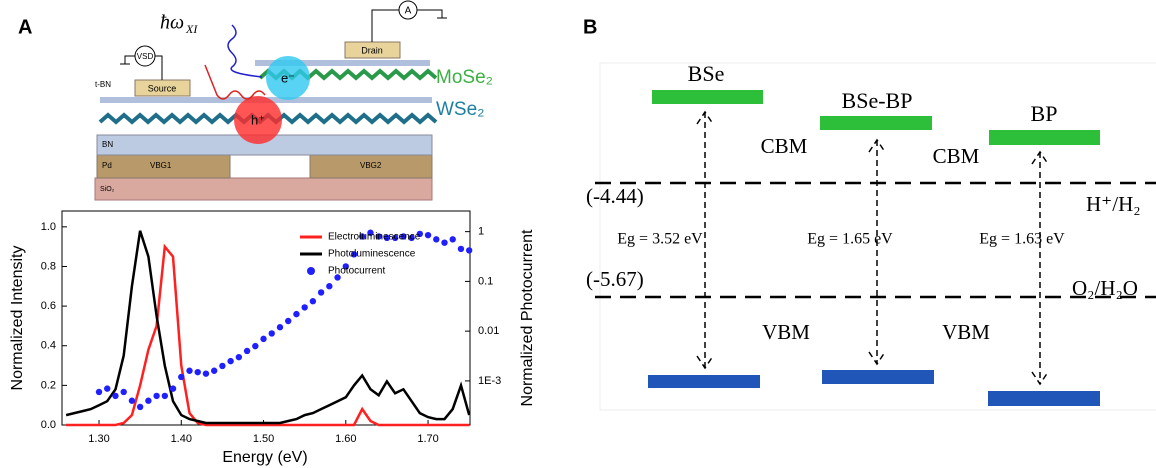 The image size is (1156, 468). Describe the element at coordinates (235, 82) in the screenshot. I see `photon-out` at that location.